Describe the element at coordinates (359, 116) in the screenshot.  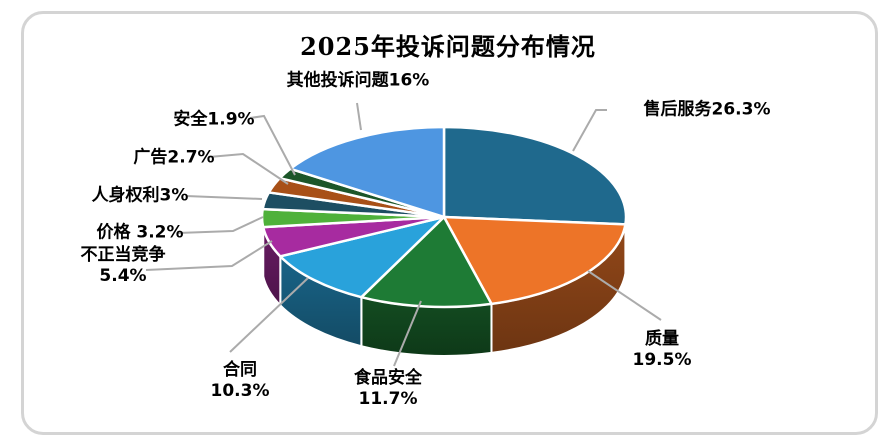
I see `leader-line-其他投诉问题` at that location.